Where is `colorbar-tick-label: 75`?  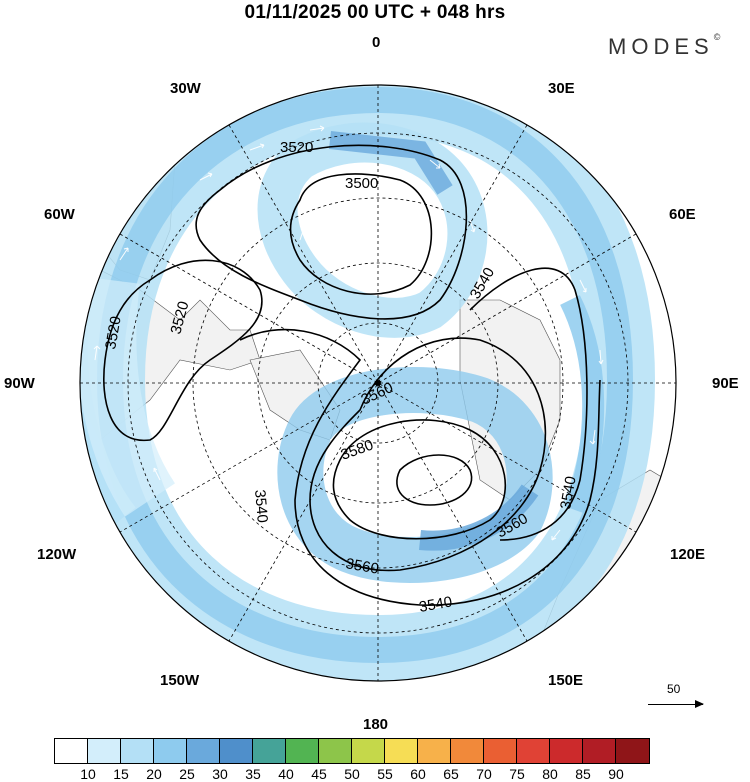
colorbar-tick-label: 75 is located at coordinates (517, 774).